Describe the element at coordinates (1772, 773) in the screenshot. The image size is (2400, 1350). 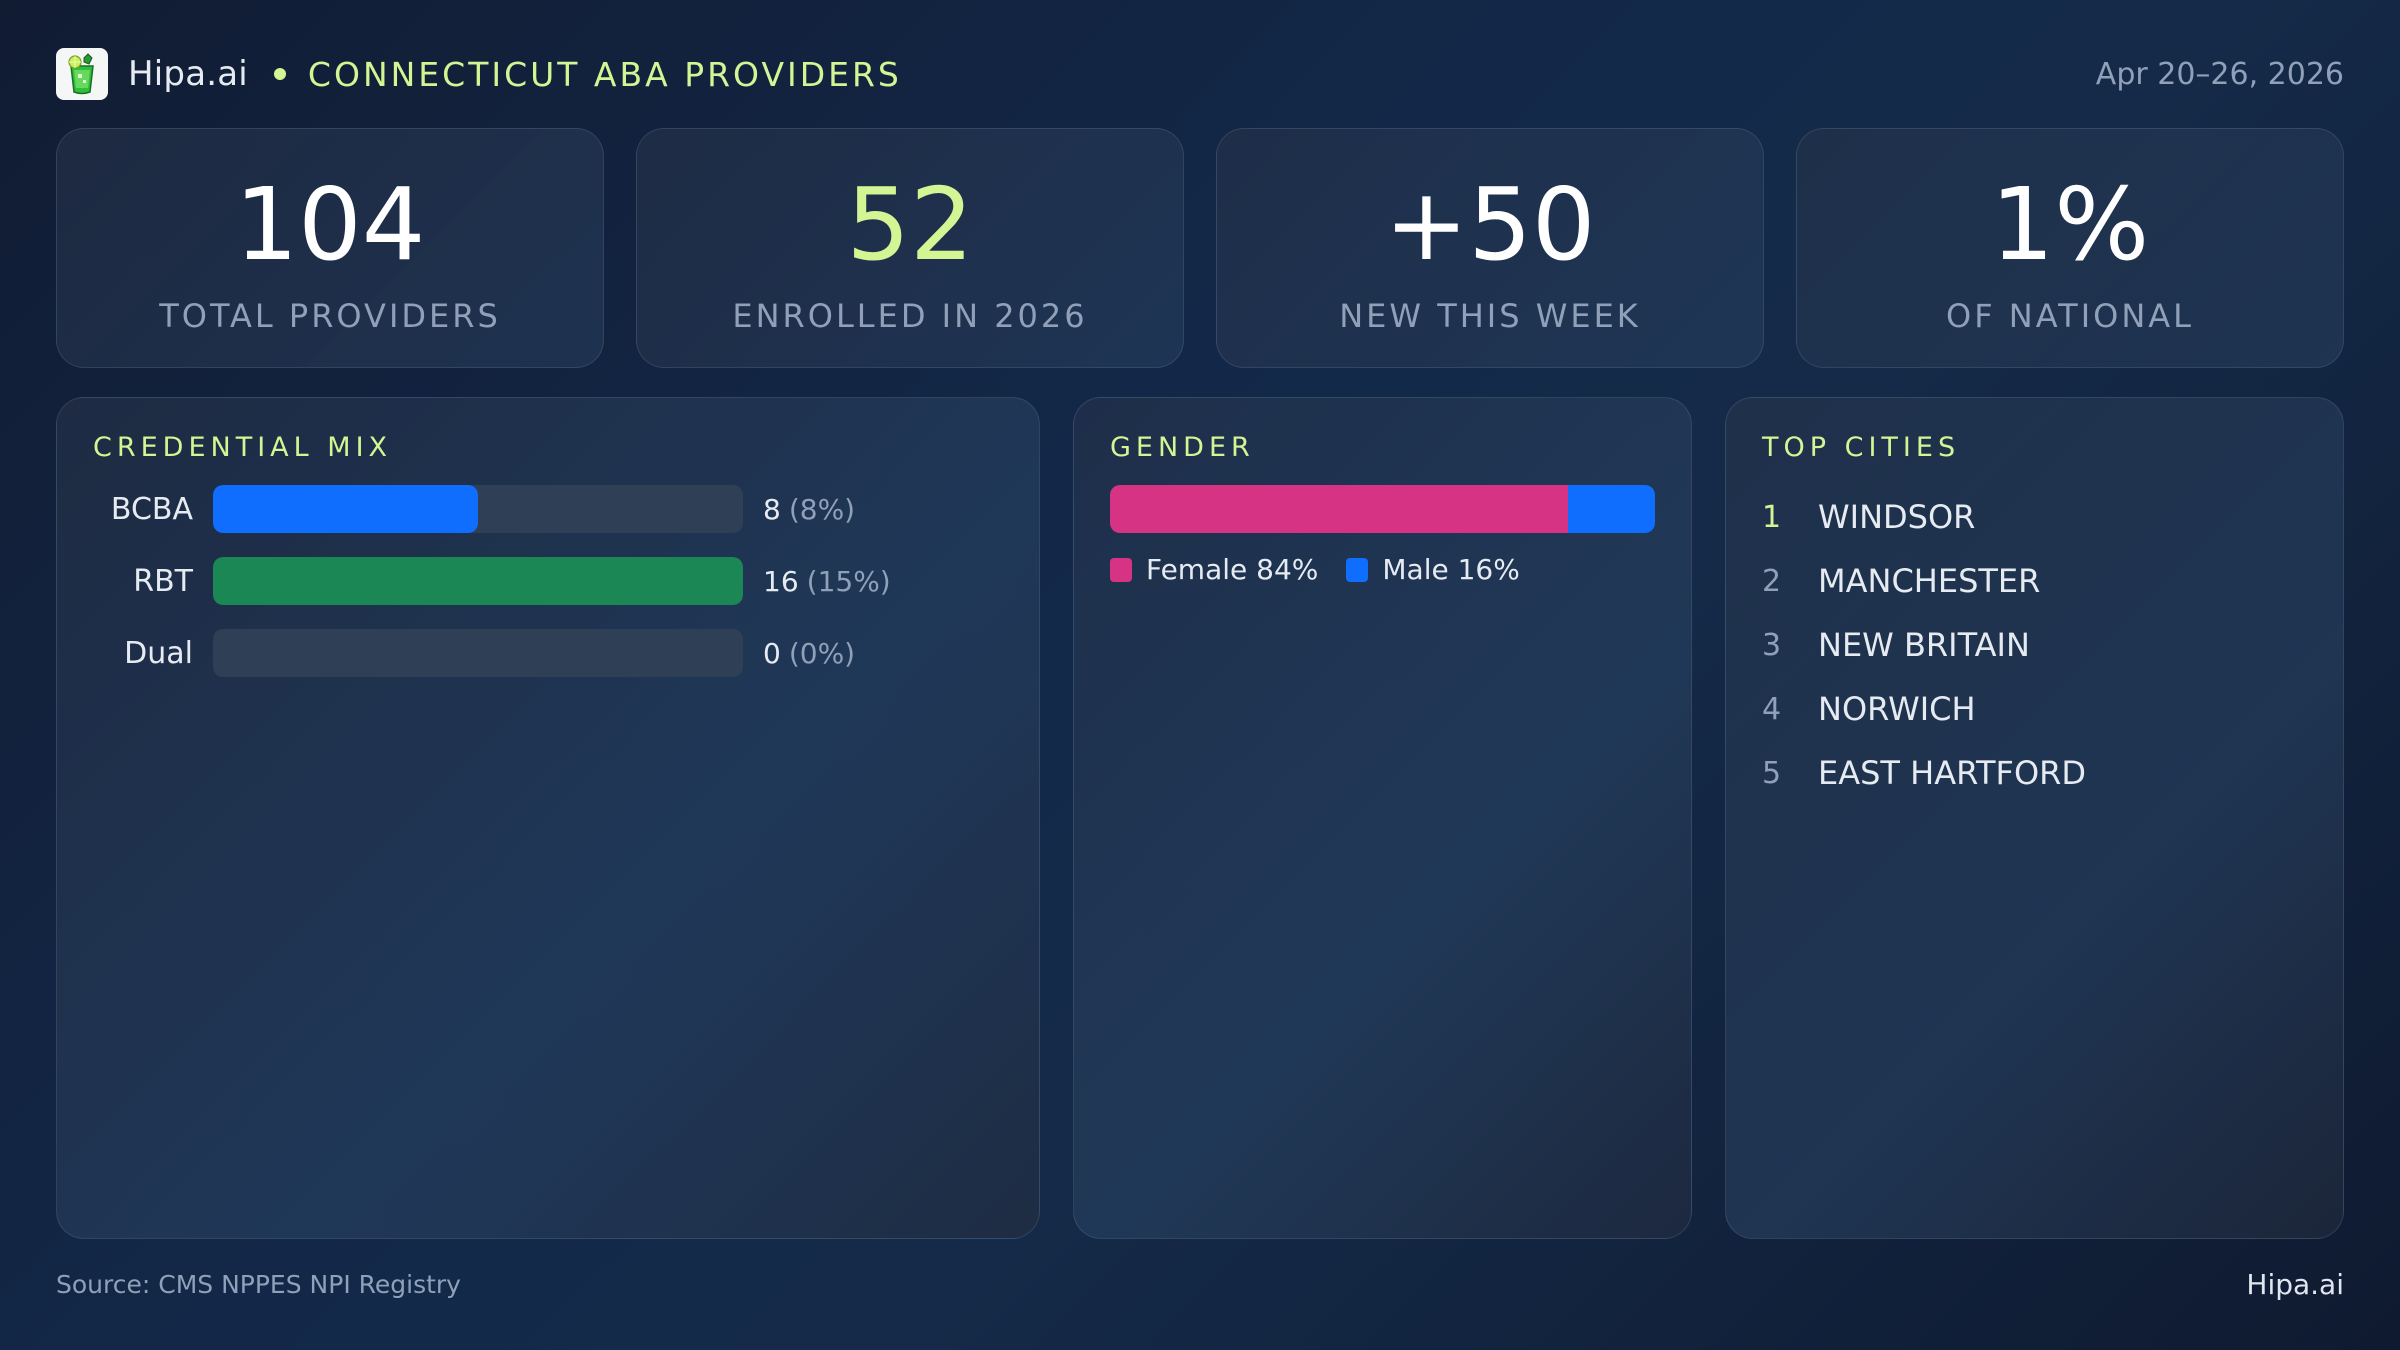
I see `city-rank: 5` at that location.